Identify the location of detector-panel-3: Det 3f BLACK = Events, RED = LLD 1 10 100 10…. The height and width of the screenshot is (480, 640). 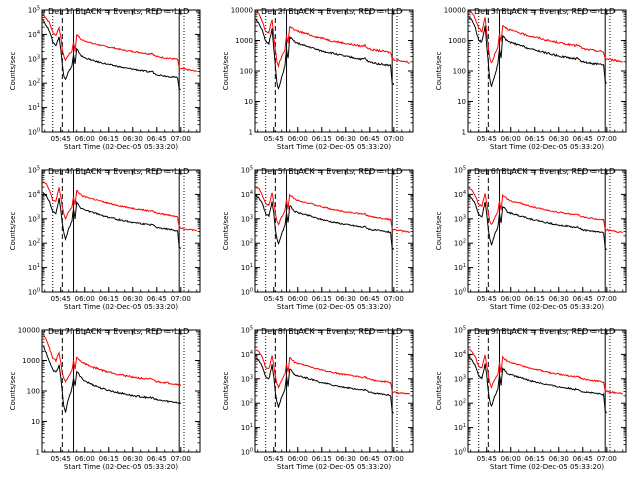
(531, 79).